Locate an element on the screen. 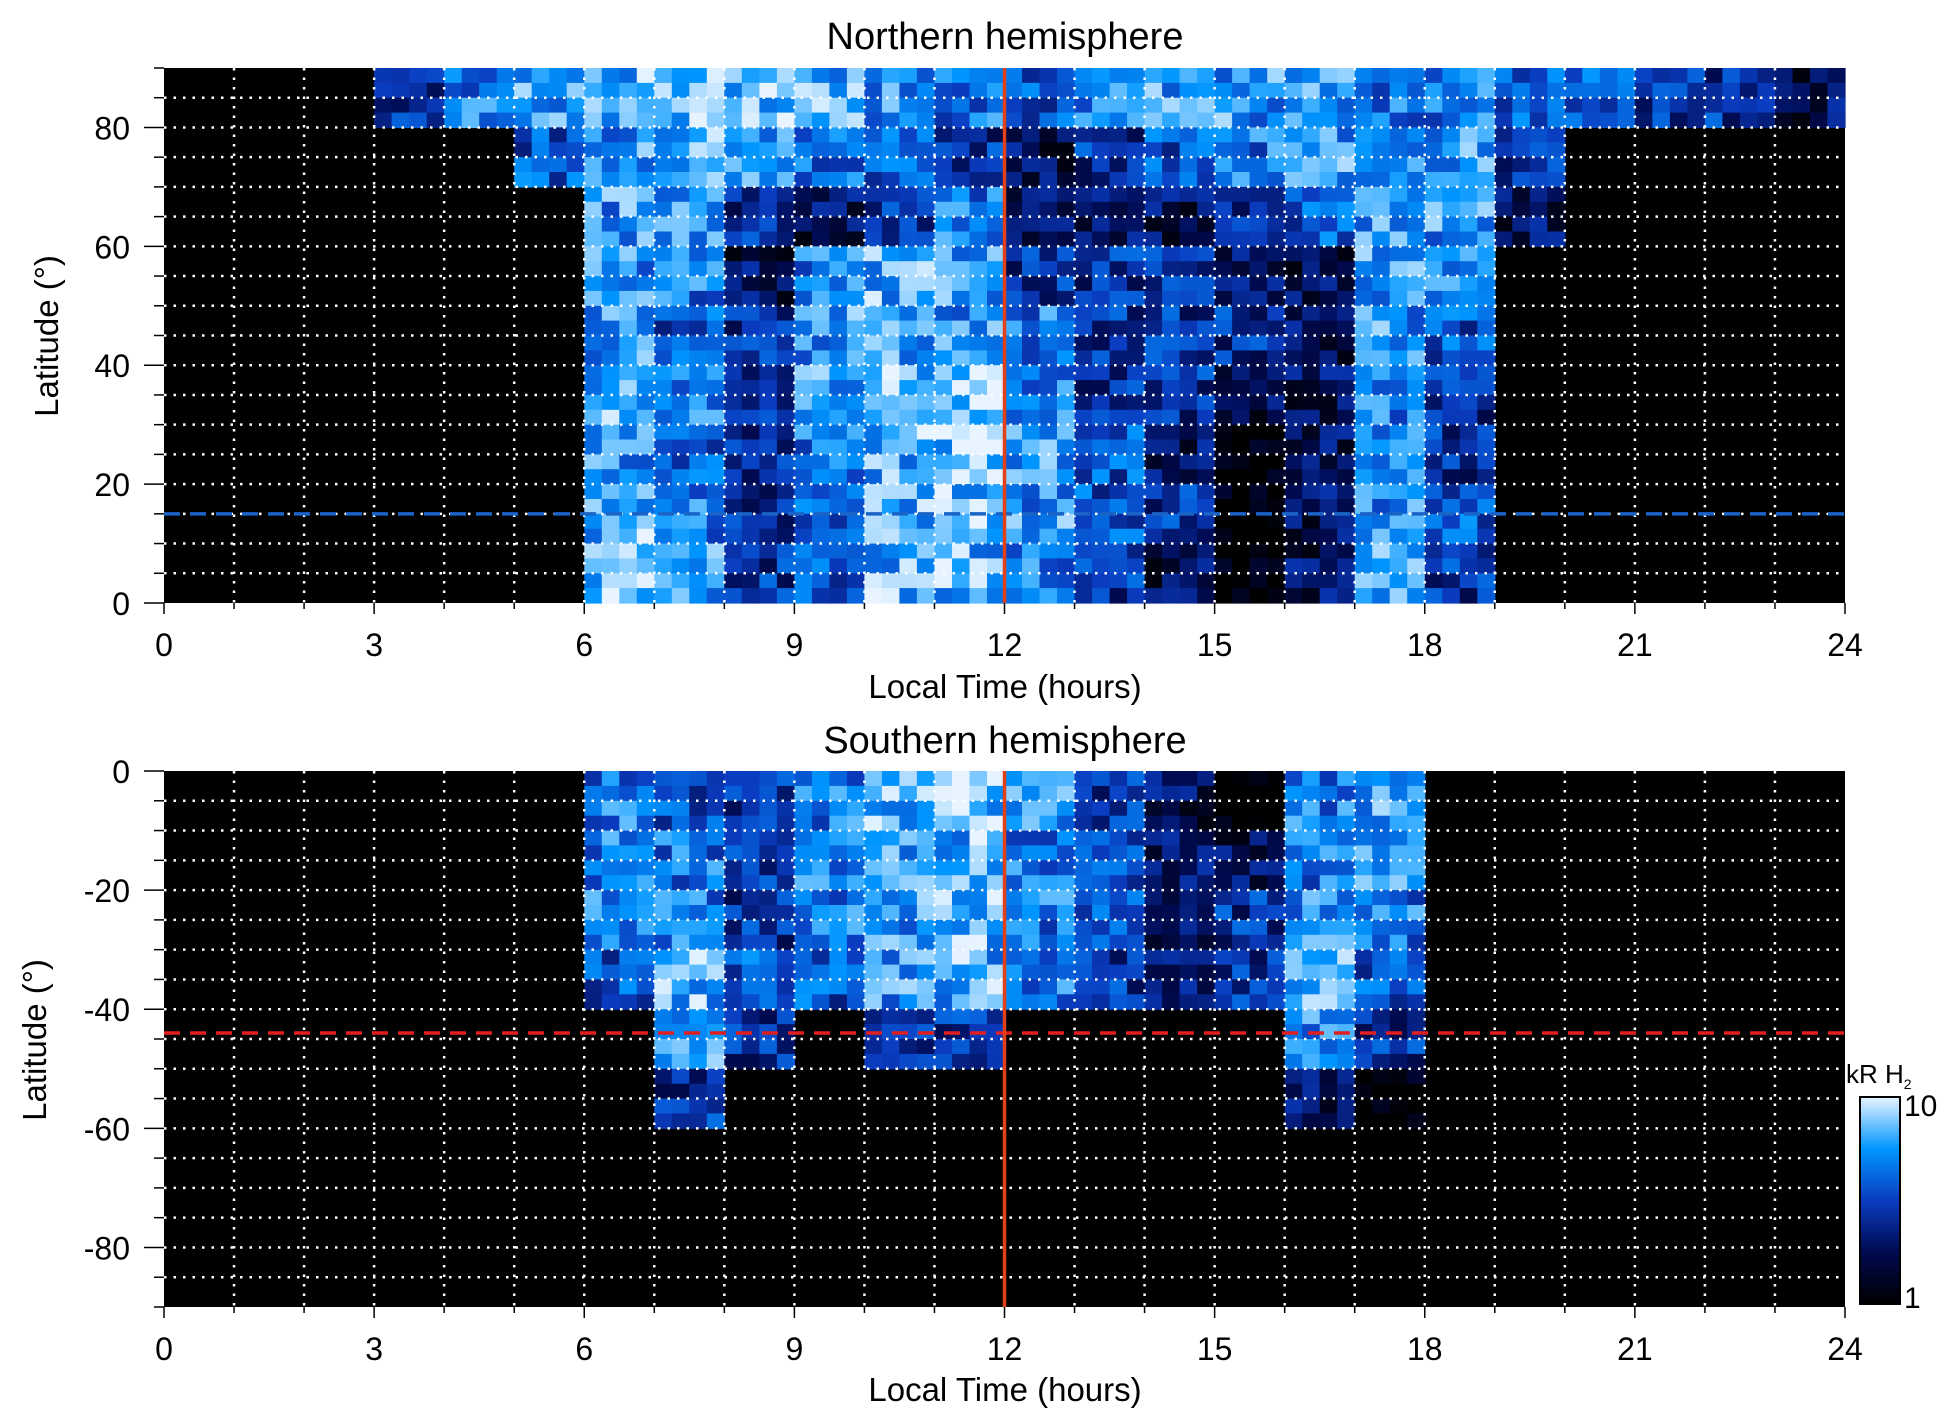  x-tick-label: 3 is located at coordinates (374, 1349).